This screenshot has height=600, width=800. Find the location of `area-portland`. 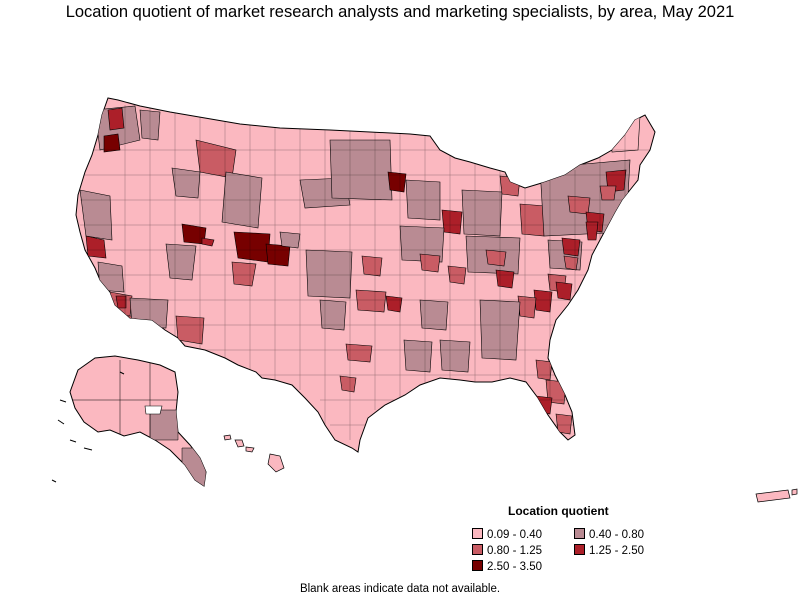

area-portland is located at coordinates (112, 143).